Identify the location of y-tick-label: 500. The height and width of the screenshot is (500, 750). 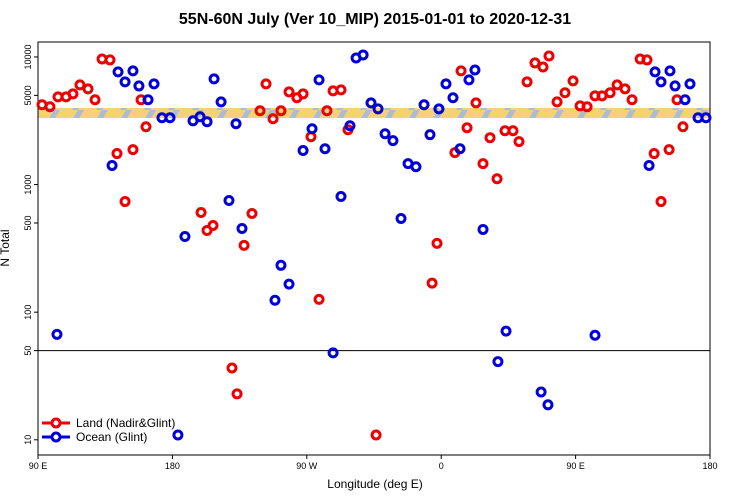
(28, 222).